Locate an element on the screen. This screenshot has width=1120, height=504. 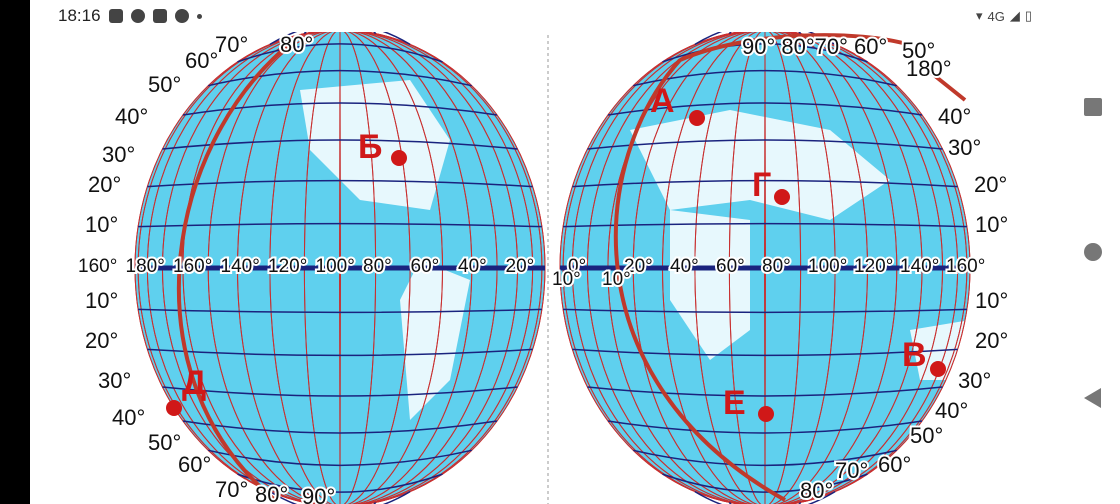
equator-label: 0° is located at coordinates (577, 266).